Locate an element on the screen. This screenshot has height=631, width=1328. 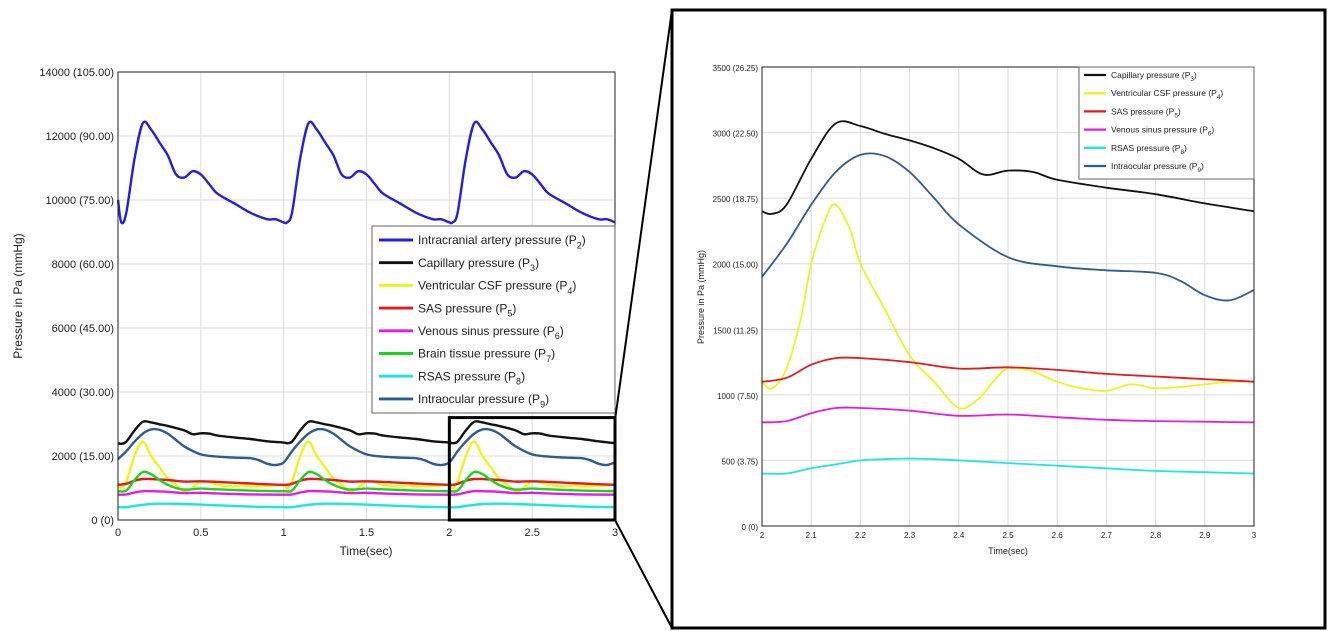
main-legend-label: Brain tissue pressure (P7) is located at coordinates (486, 355).